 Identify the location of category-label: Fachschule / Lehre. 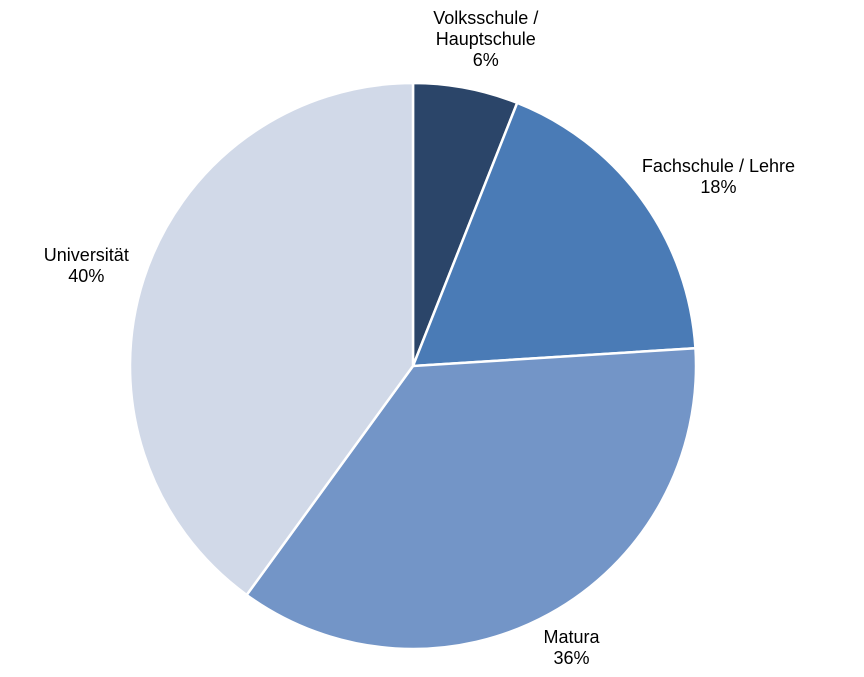
(718, 165).